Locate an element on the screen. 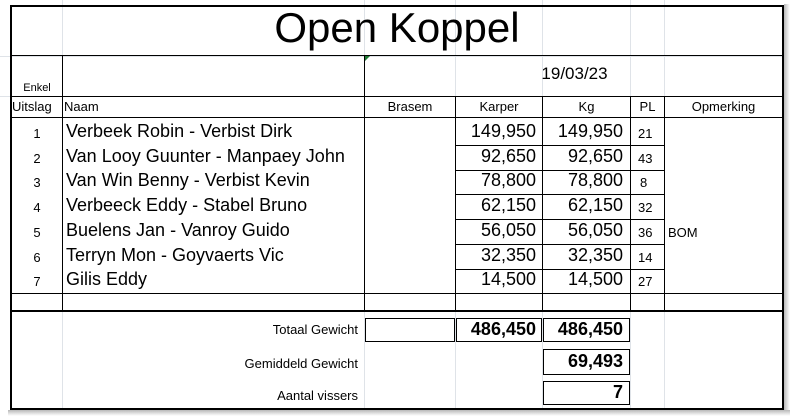  row-kg: 149,950 is located at coordinates (590, 131).